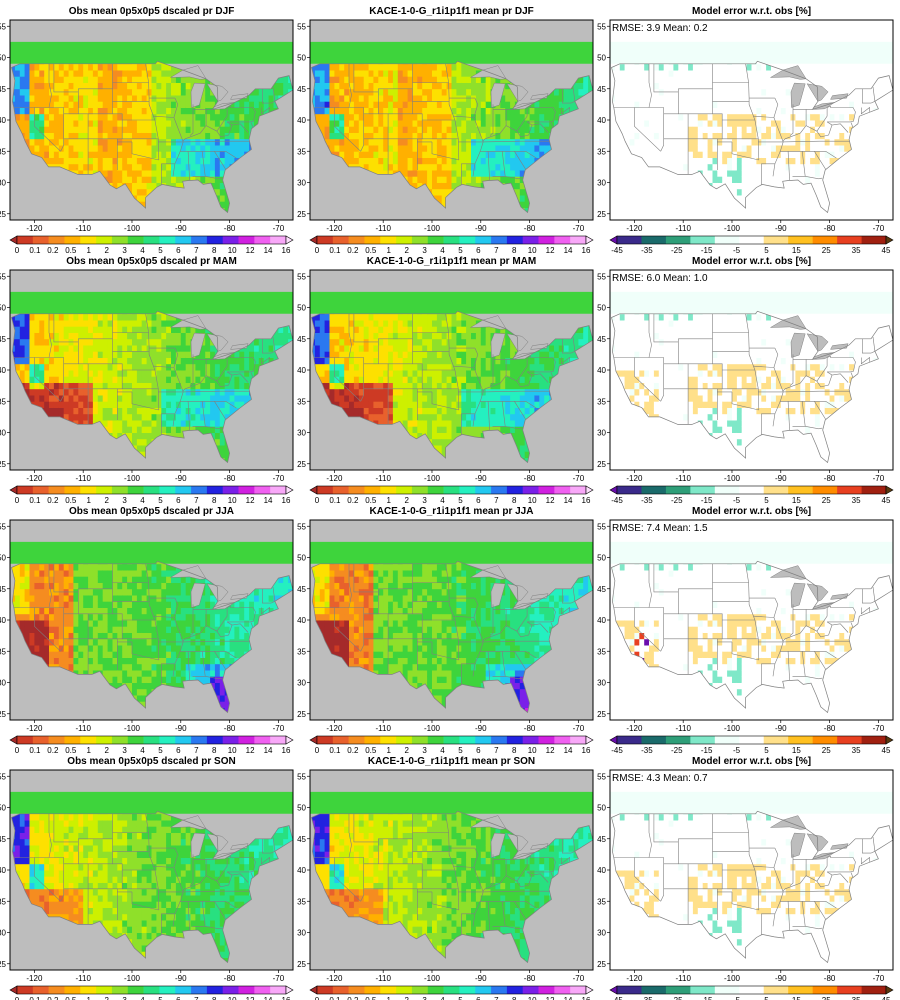 Image resolution: width=900 pixels, height=1000 pixels. What do you see at coordinates (796, 750) in the screenshot?
I see `colorbar-label: 15` at bounding box center [796, 750].